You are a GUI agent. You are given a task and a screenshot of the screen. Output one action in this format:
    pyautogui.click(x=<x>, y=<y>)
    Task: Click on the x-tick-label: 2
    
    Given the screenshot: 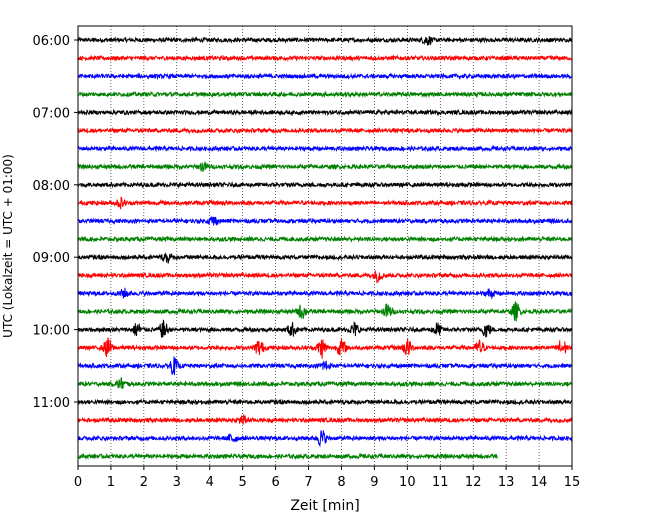 What is the action you would take?
    pyautogui.click(x=144, y=482)
    